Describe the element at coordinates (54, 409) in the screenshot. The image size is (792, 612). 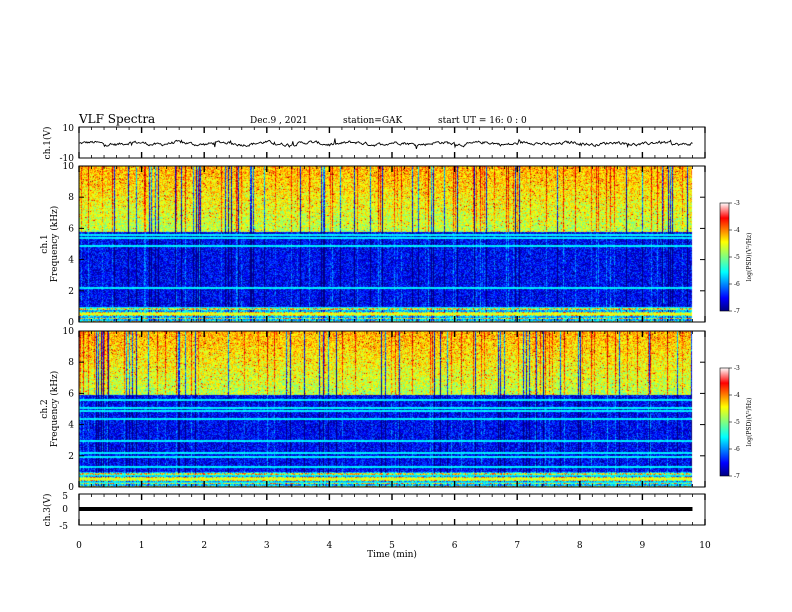
I see `ch2-freq-ylabel: Frequency (kHz)` at that location.